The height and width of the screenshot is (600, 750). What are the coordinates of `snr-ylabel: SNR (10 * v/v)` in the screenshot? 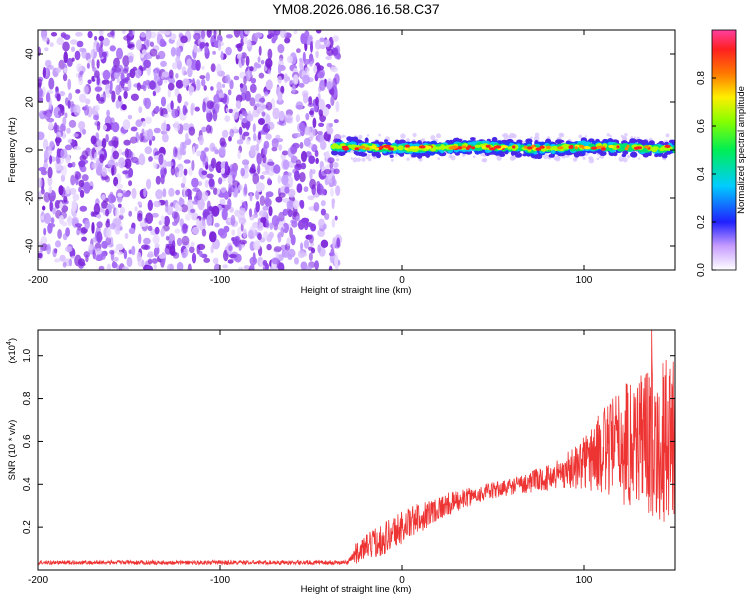 It's located at (12, 450).